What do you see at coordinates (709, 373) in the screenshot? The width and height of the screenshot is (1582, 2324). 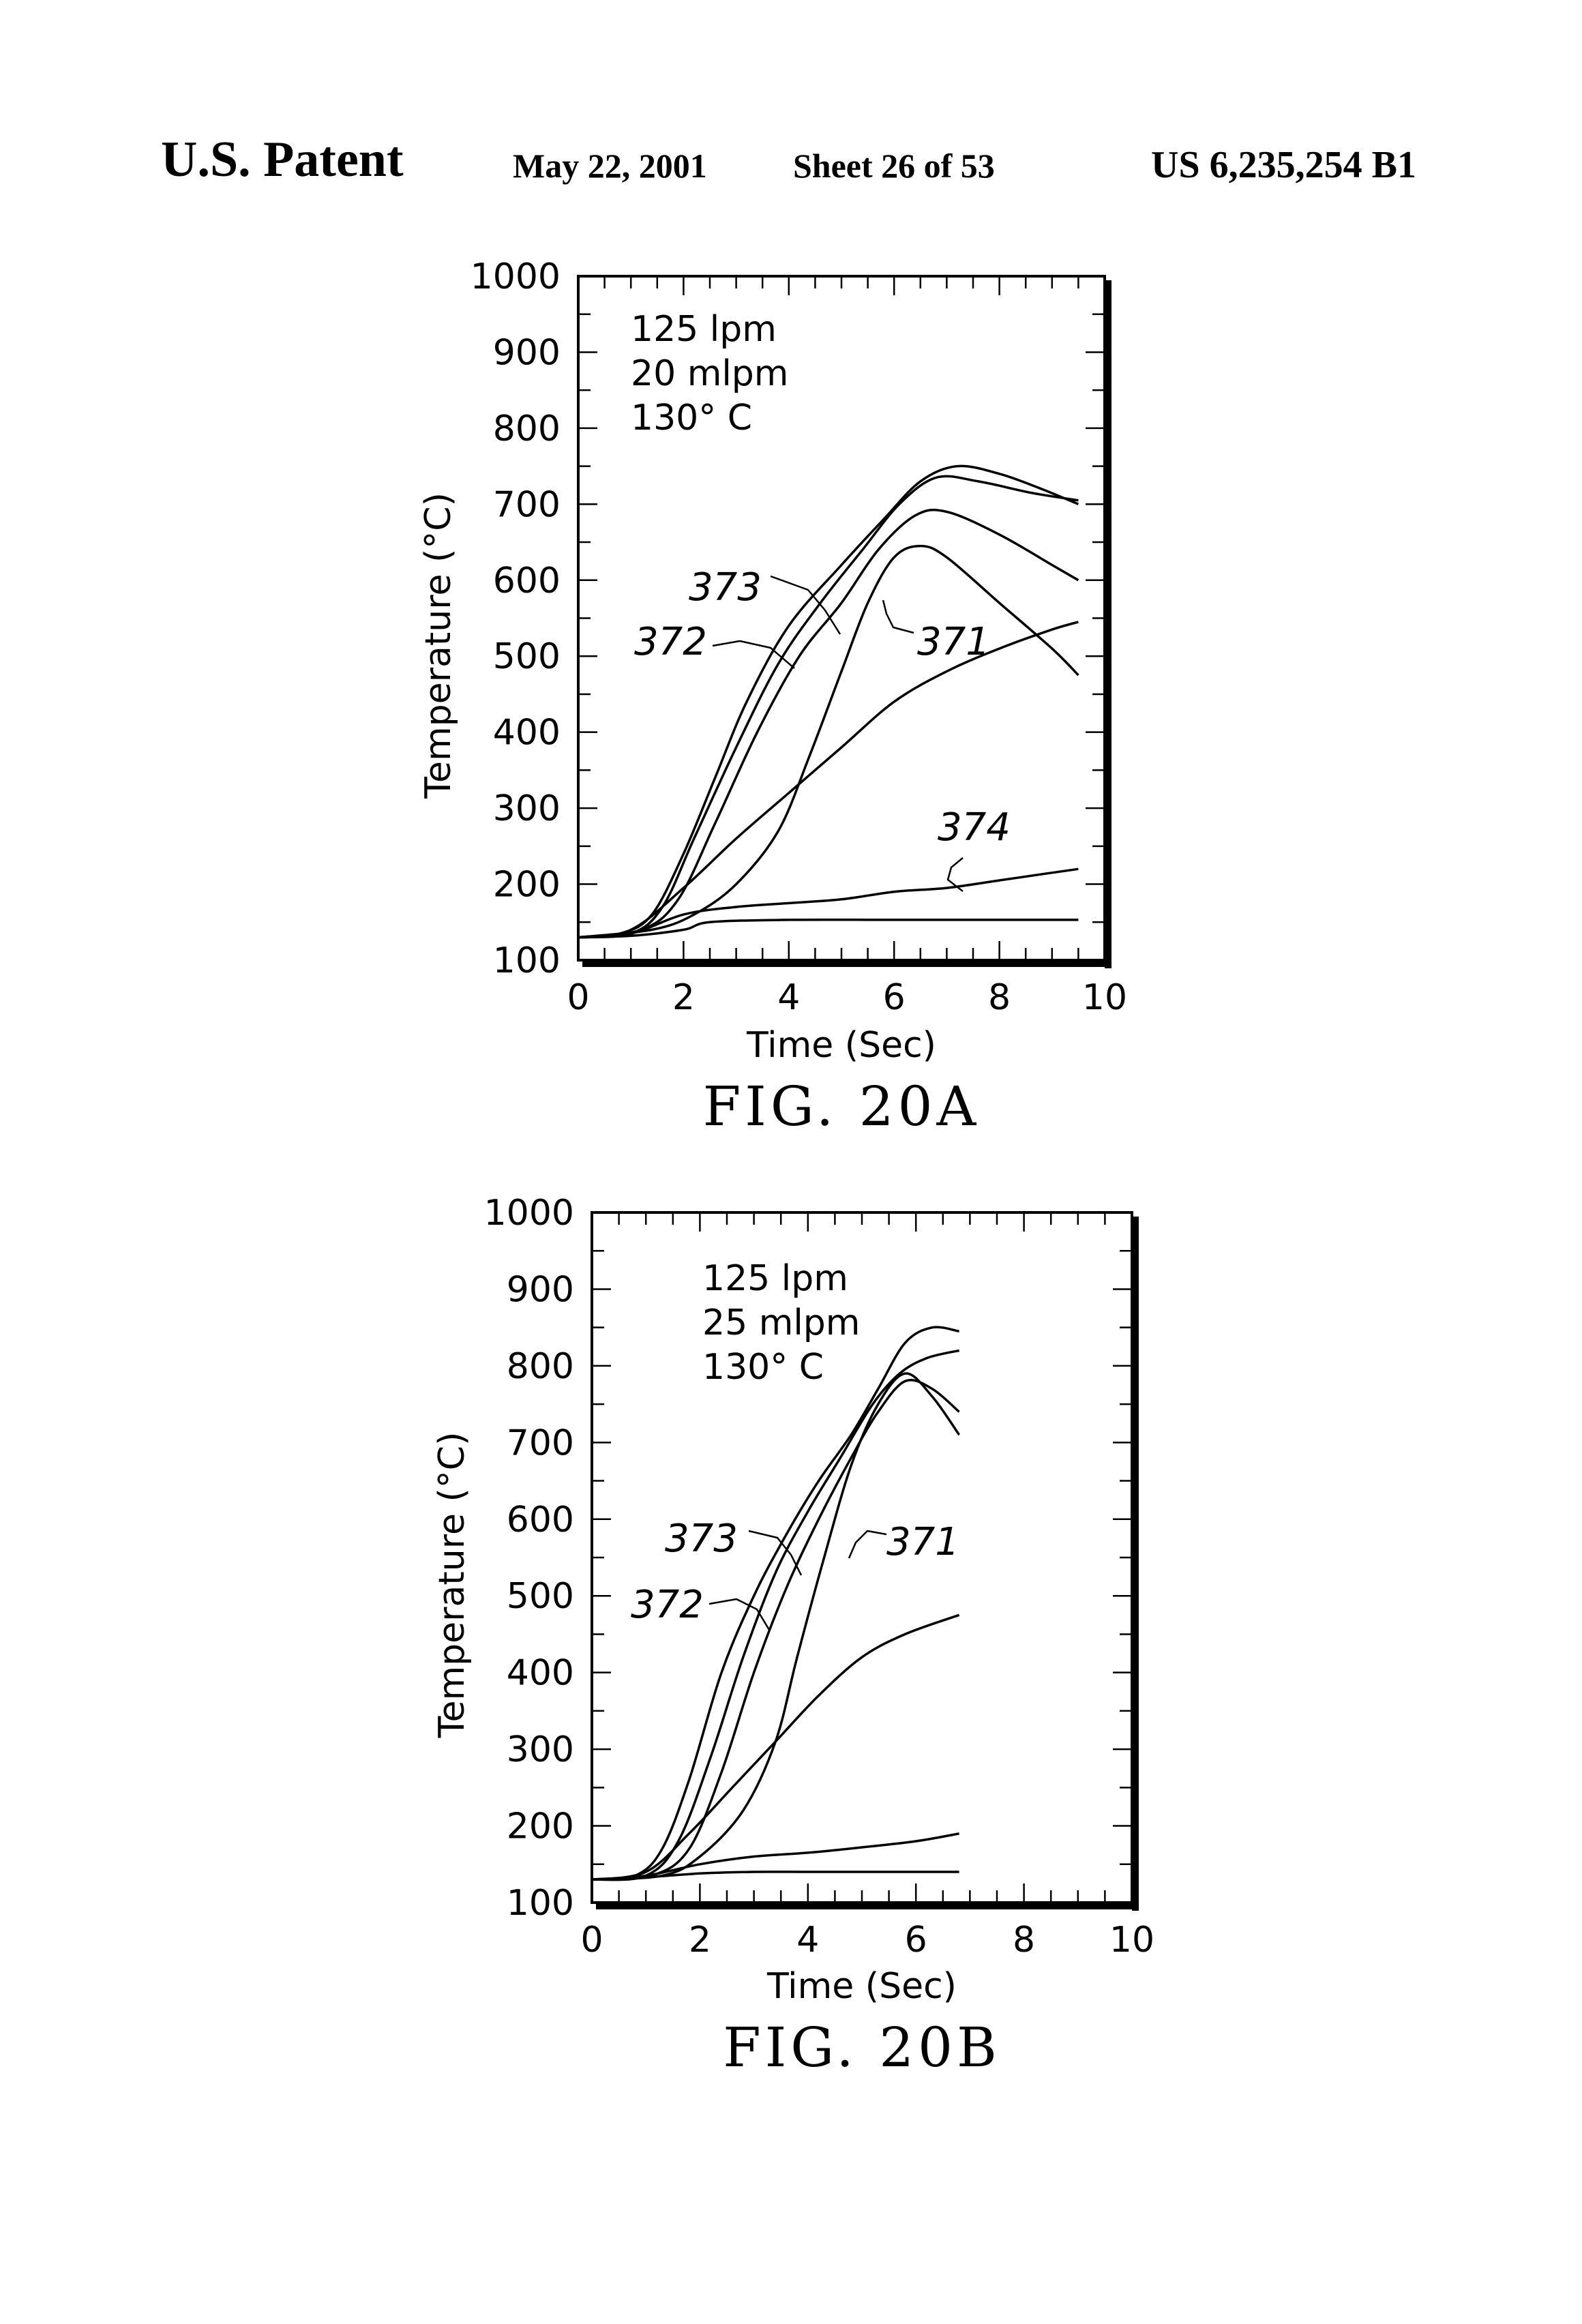 I see `condition-annotation: 20 mlpm` at bounding box center [709, 373].